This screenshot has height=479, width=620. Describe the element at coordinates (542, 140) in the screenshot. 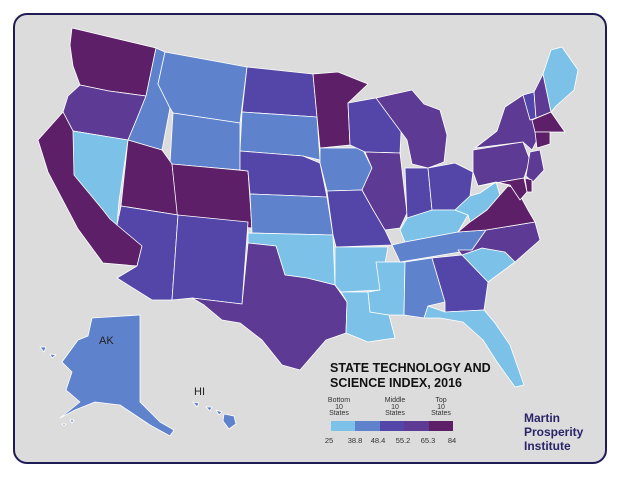

I see `state-connecticut` at that location.